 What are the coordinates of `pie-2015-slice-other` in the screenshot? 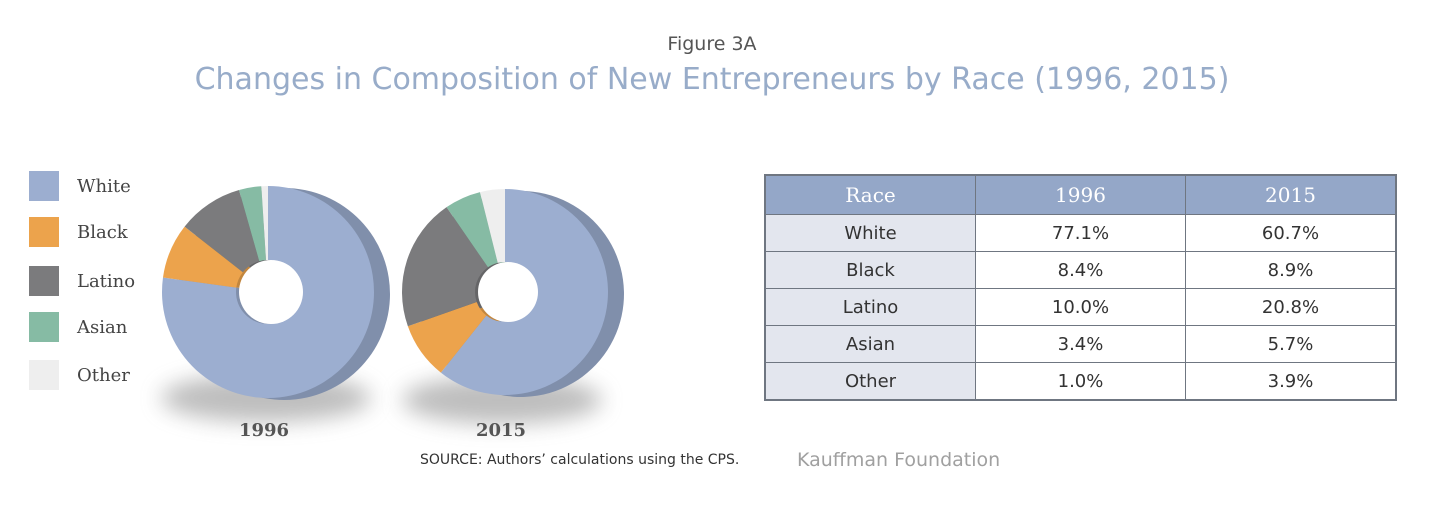 It's located at (492, 226).